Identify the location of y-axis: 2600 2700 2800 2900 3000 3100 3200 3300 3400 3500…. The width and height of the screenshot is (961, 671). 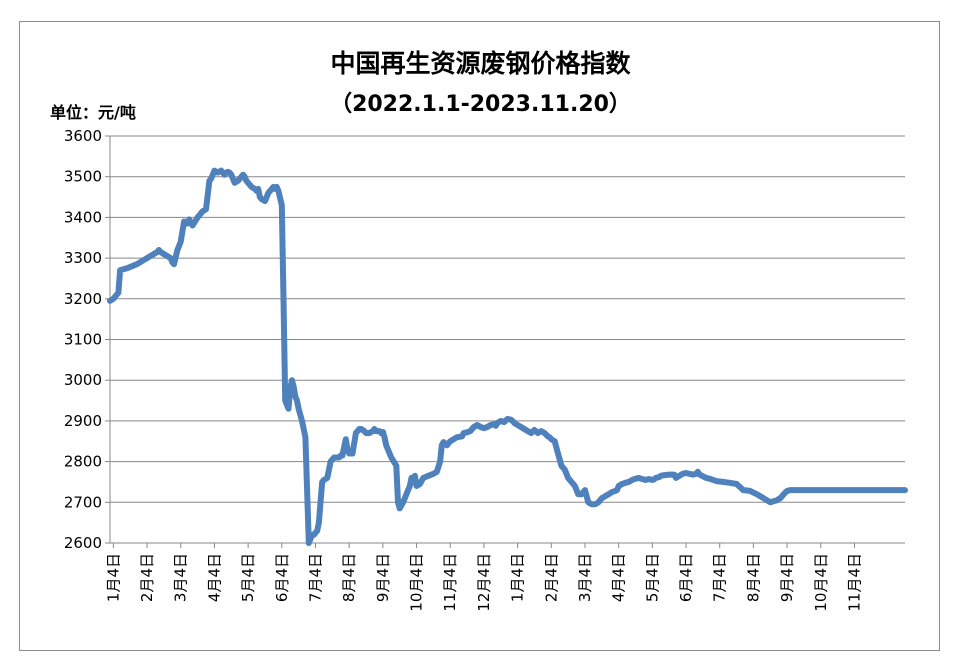
(87, 339).